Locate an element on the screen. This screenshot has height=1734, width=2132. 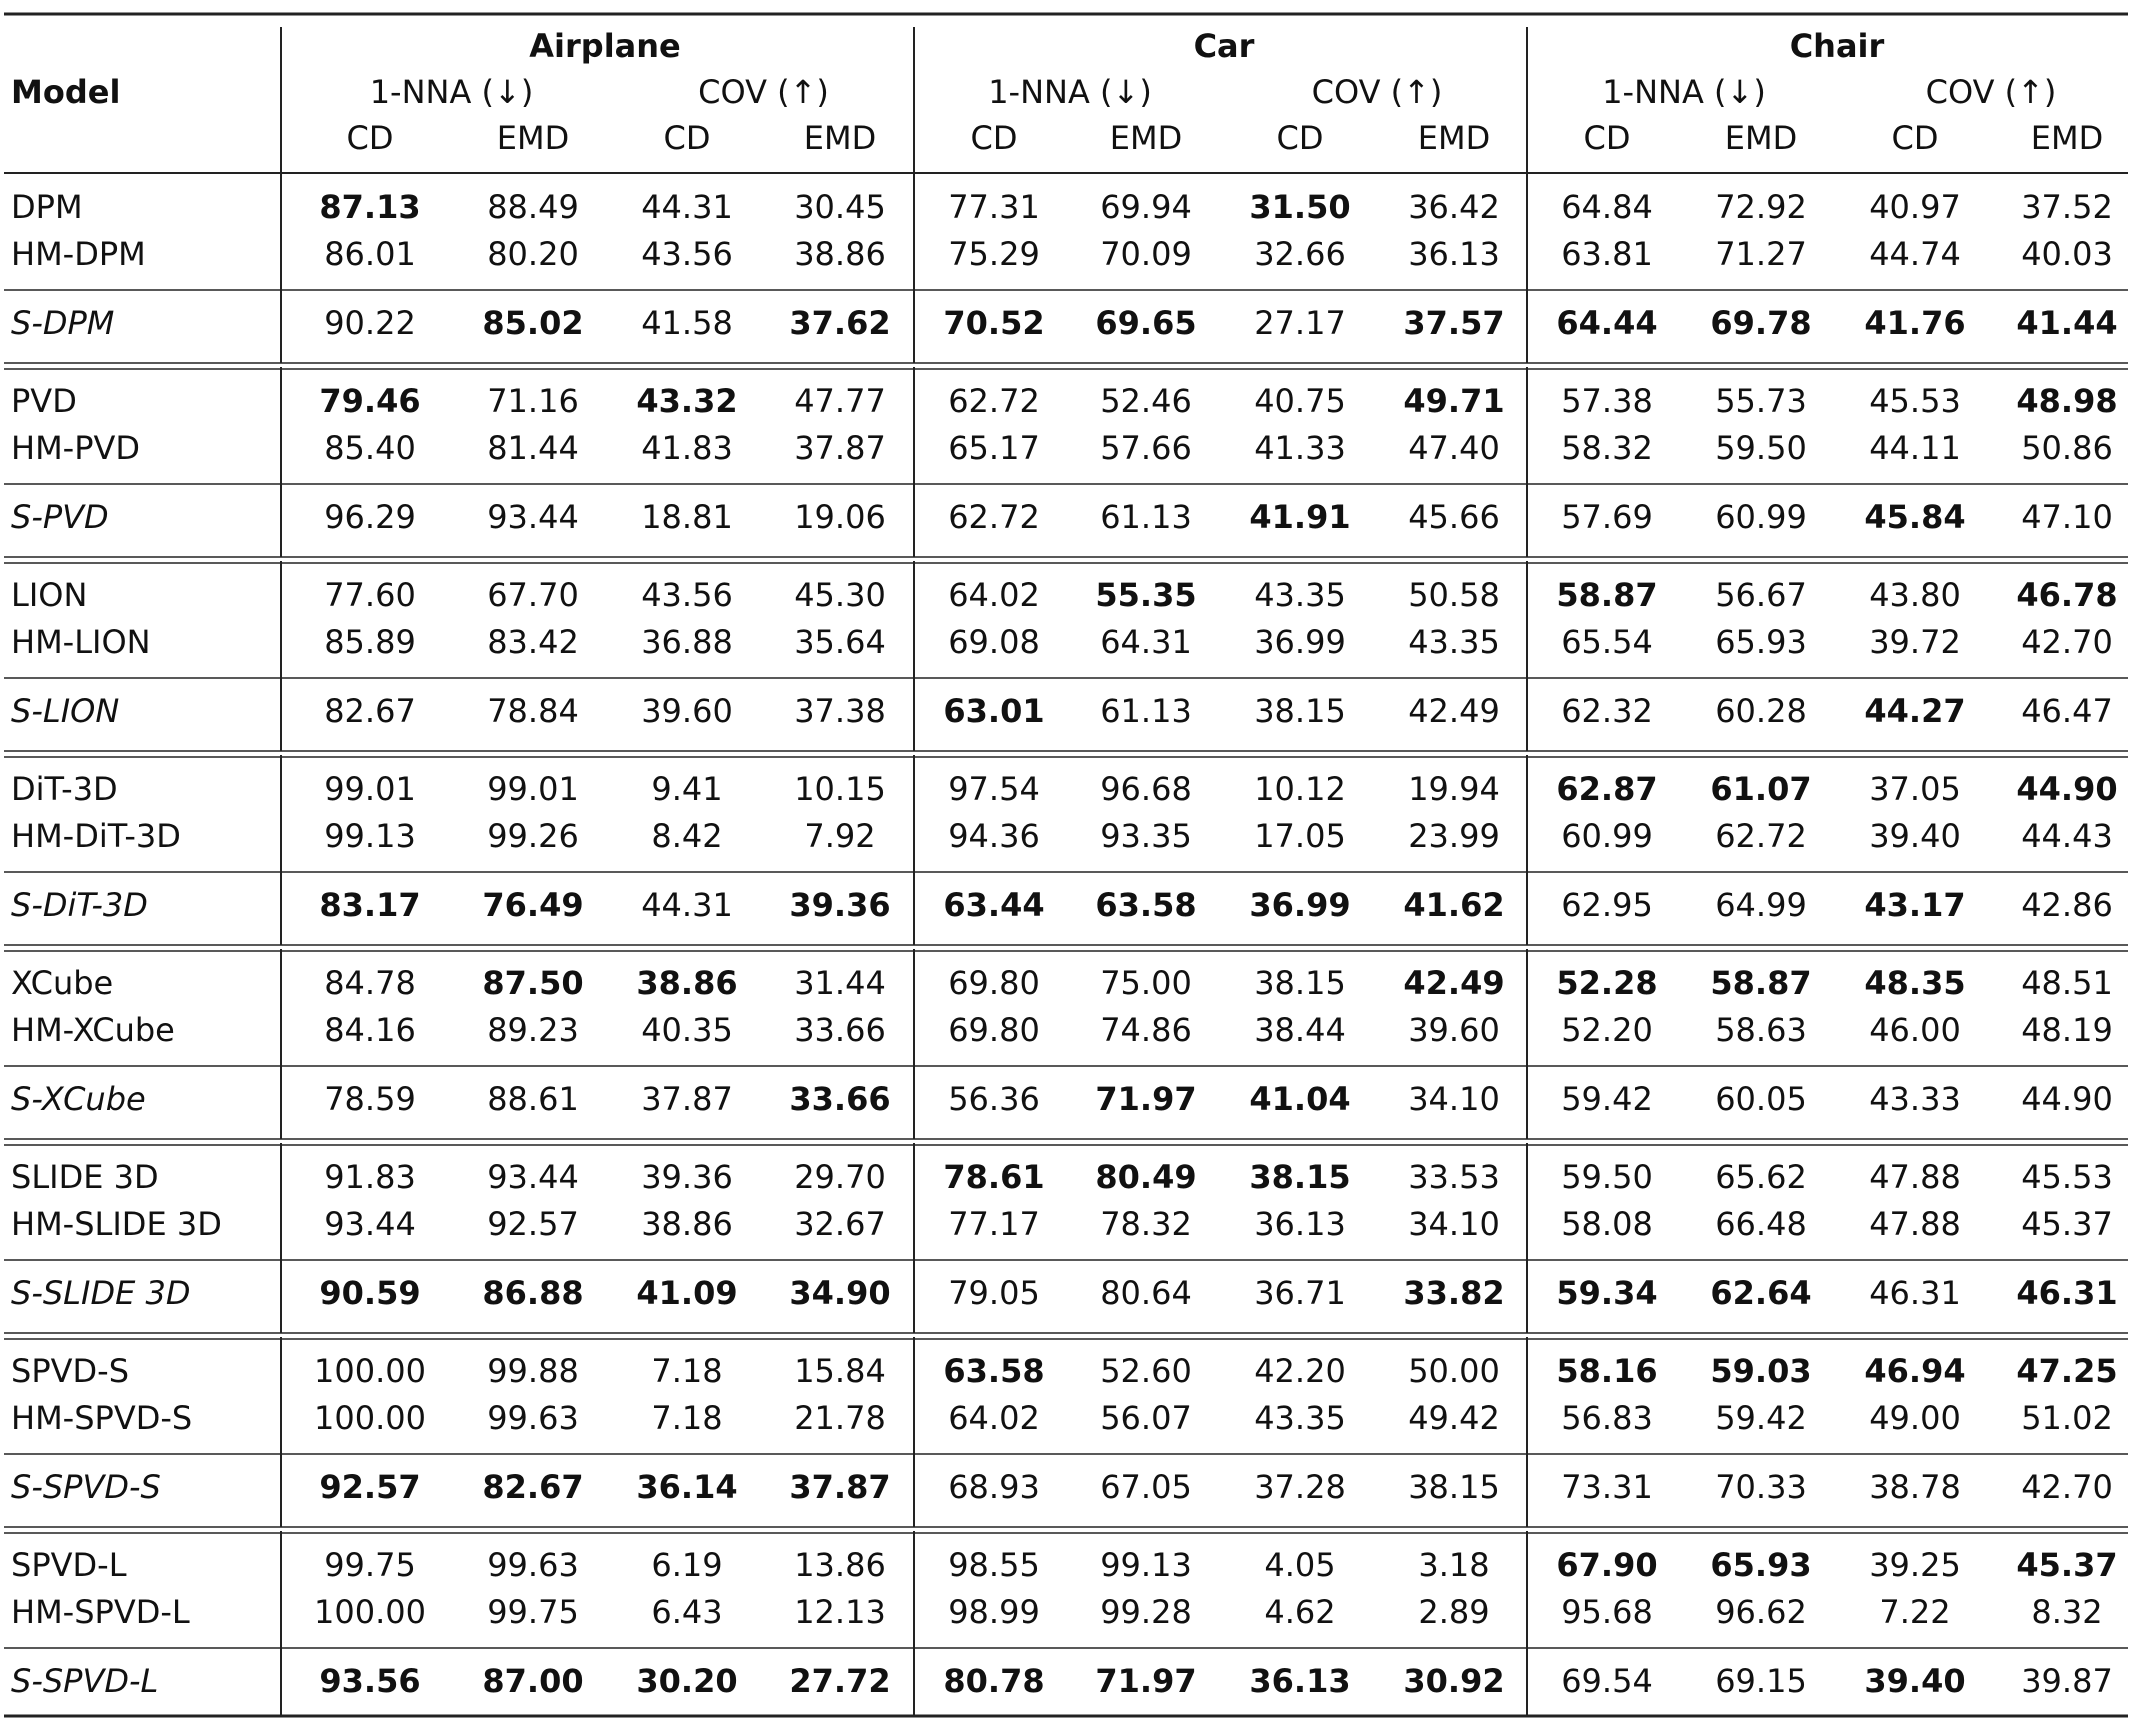
cell-value: 37.62 is located at coordinates (839, 323).